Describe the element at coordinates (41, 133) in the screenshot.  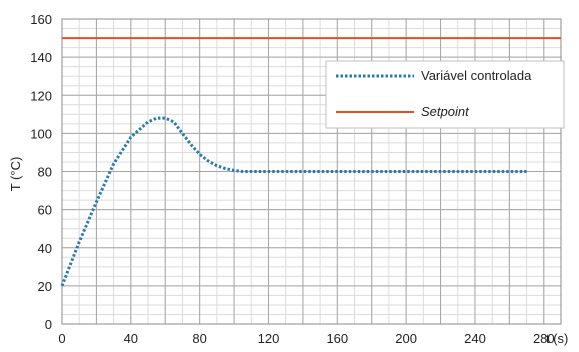
I see `y-tick-label: 100` at that location.